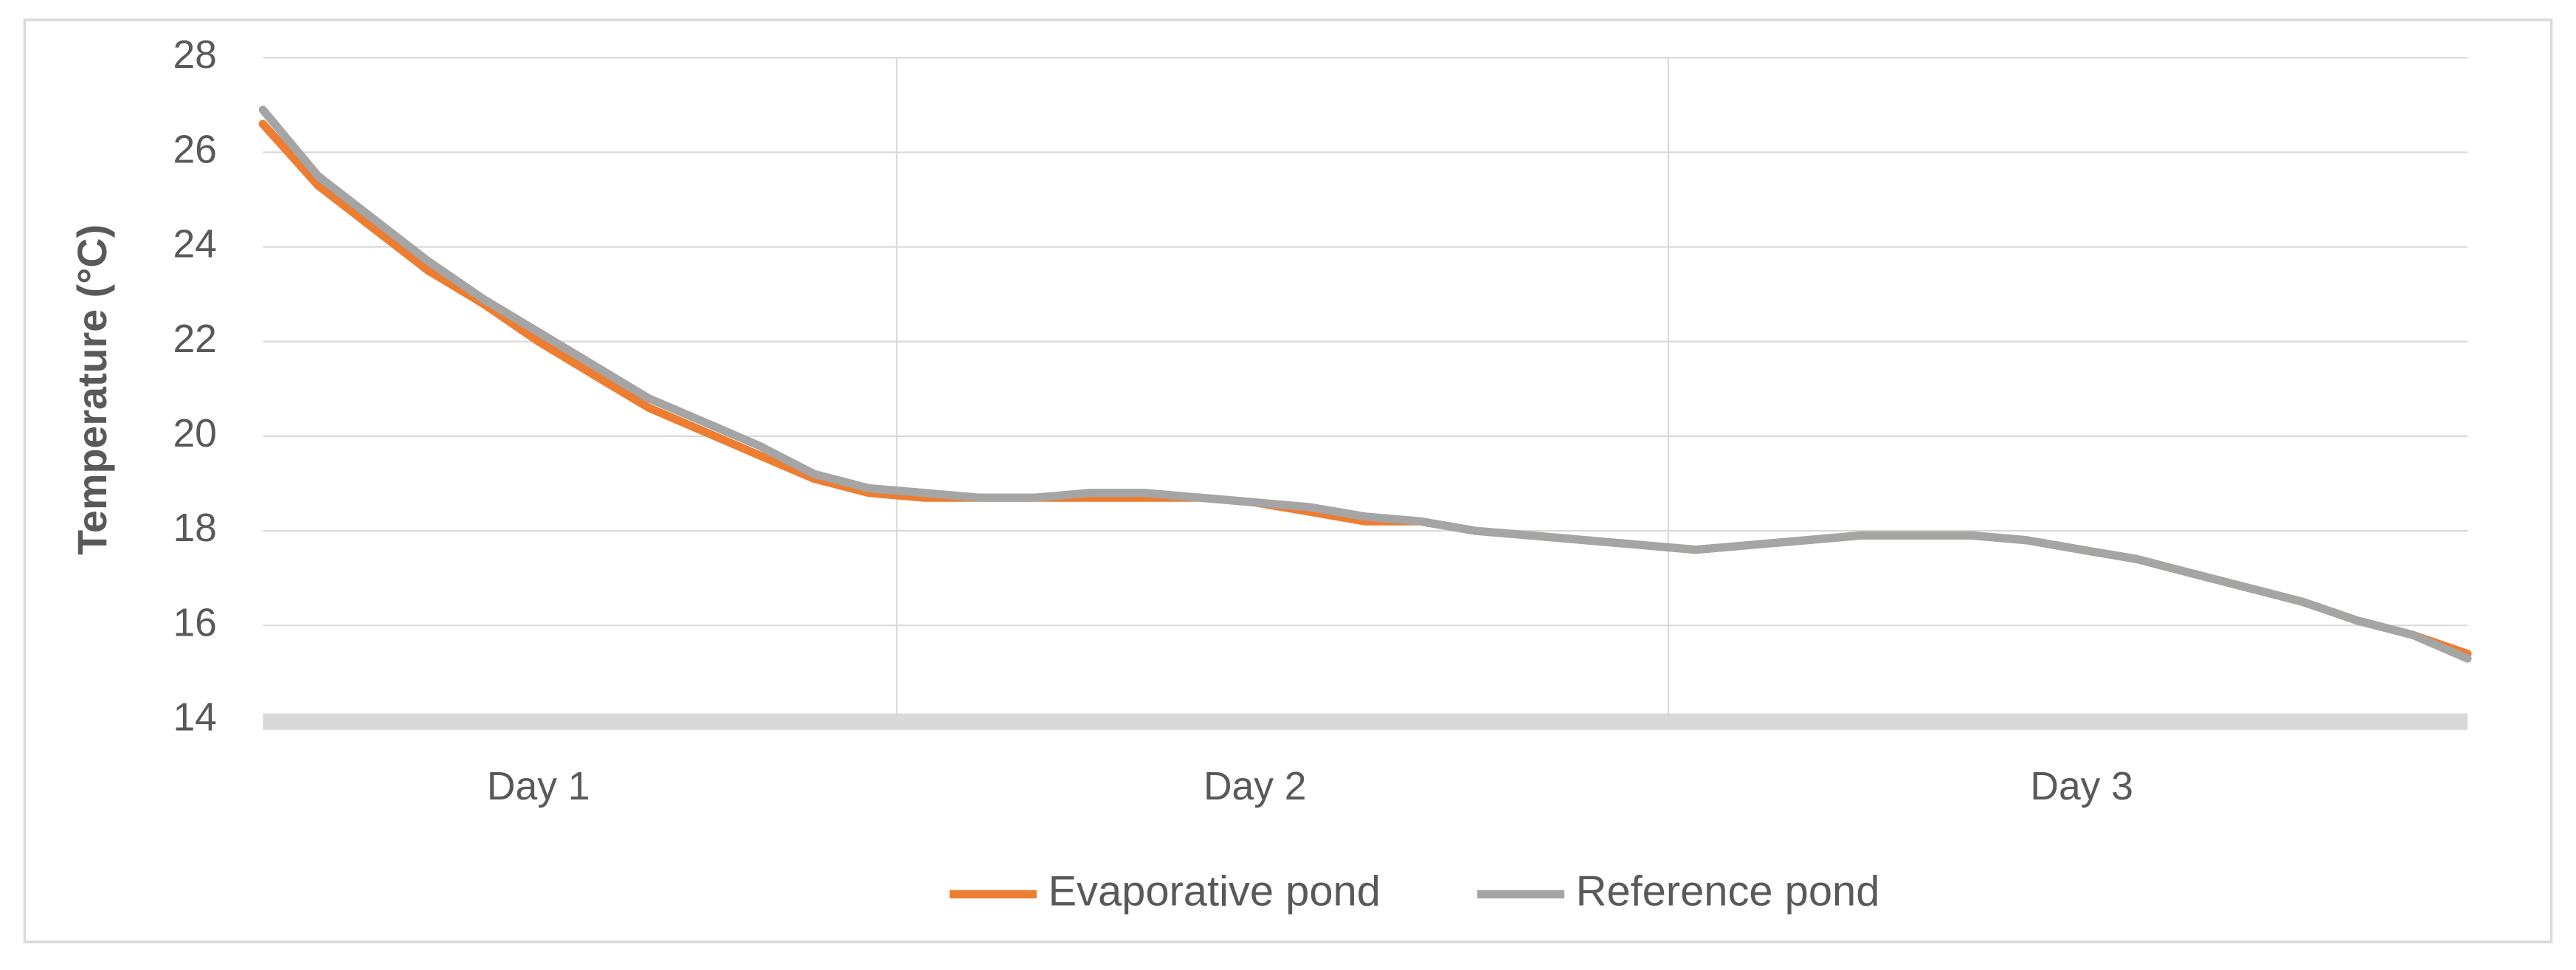 The width and height of the screenshot is (2576, 970). What do you see at coordinates (1365, 722) in the screenshot?
I see `x-axis` at bounding box center [1365, 722].